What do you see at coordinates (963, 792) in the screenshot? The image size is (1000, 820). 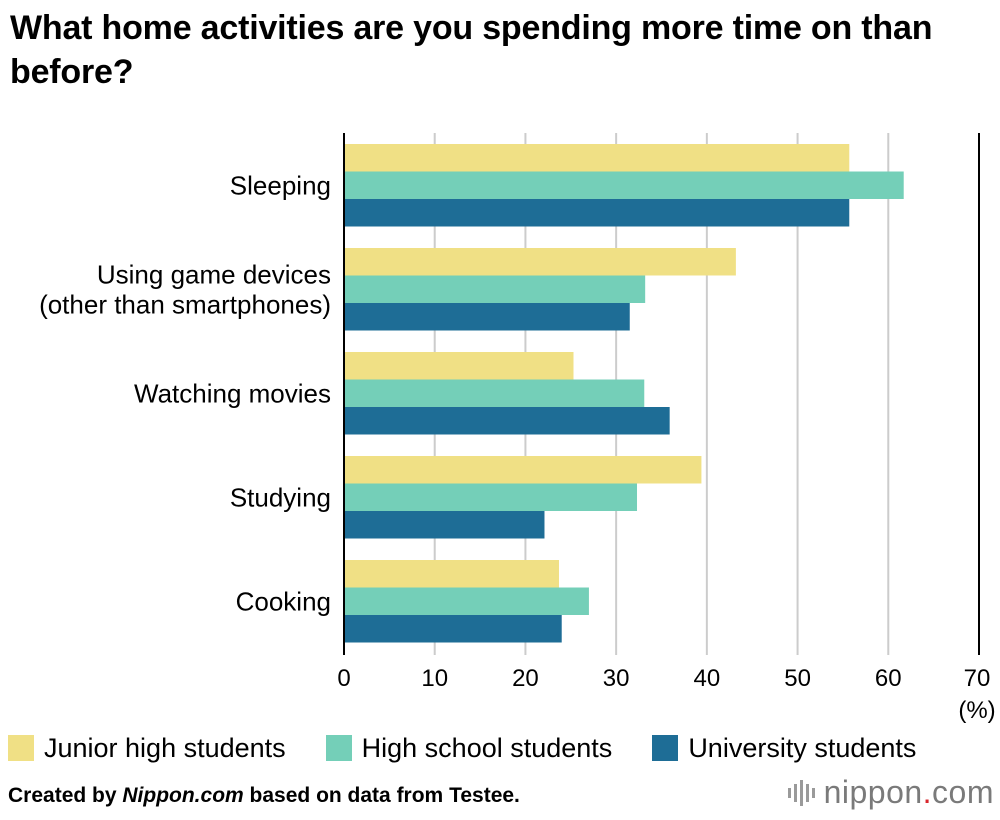 I see `logo-tld: com` at bounding box center [963, 792].